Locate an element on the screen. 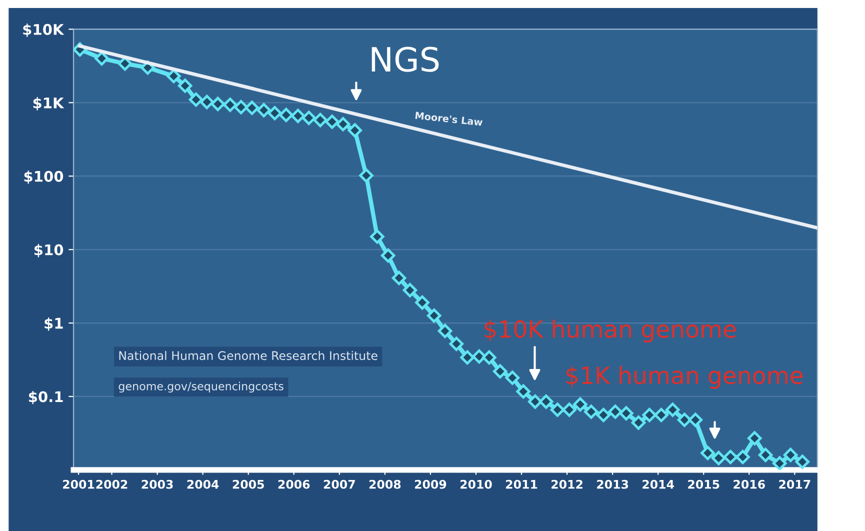 This screenshot has width=865, height=531. x-tick-label: 2015 is located at coordinates (704, 484).